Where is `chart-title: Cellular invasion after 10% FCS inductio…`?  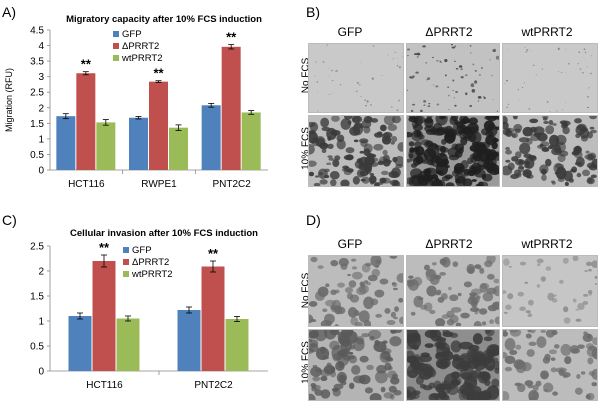 chart-title: Cellular invasion after 10% FCS inductio… is located at coordinates (164, 233).